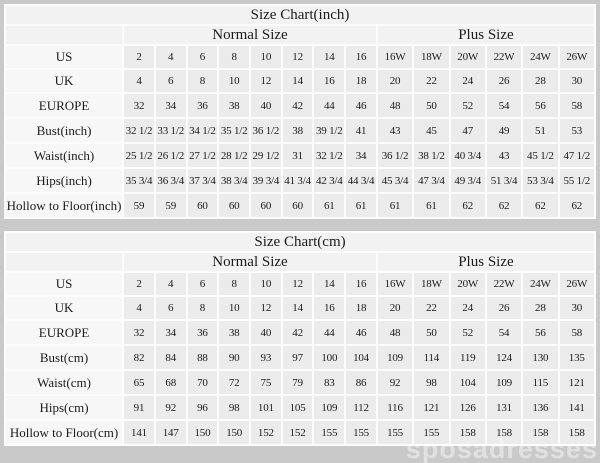 The image size is (600, 463). Describe the element at coordinates (467, 332) in the screenshot. I see `size-value-cell: 52` at that location.